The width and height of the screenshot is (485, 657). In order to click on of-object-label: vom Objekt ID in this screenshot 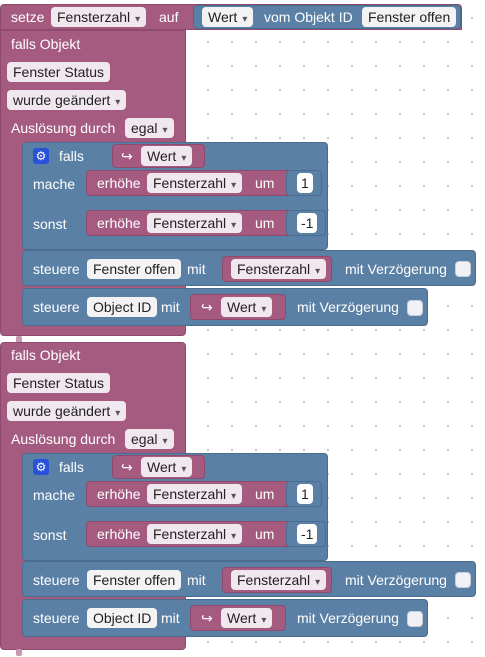, I will do `click(308, 17)`.